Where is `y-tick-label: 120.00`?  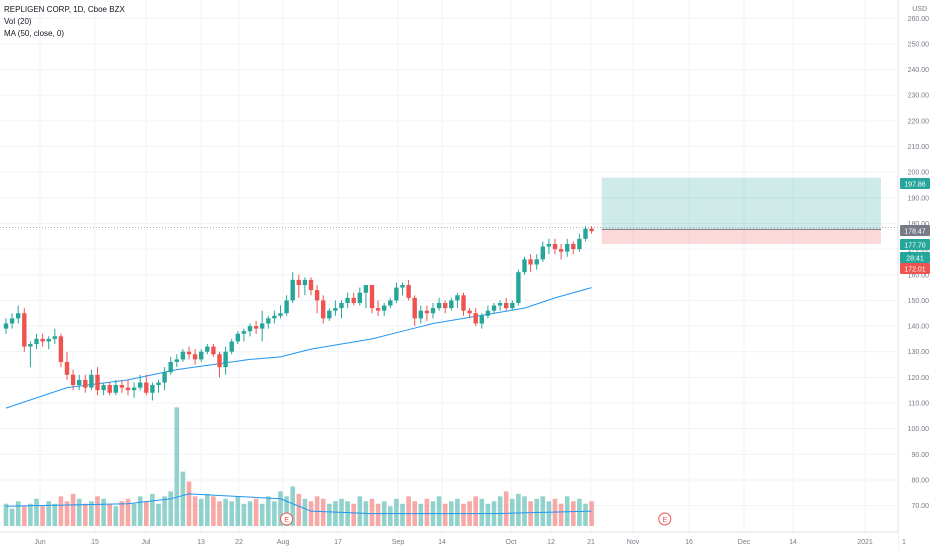 y-tick-label: 120.00 is located at coordinates (919, 378).